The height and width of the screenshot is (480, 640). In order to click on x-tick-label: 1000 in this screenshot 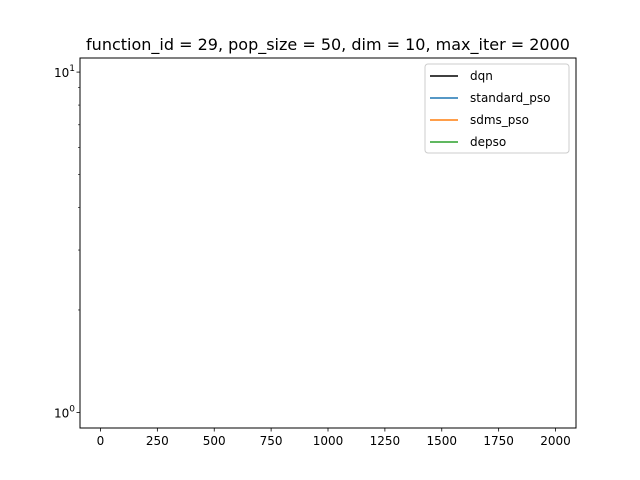, I will do `click(328, 441)`.